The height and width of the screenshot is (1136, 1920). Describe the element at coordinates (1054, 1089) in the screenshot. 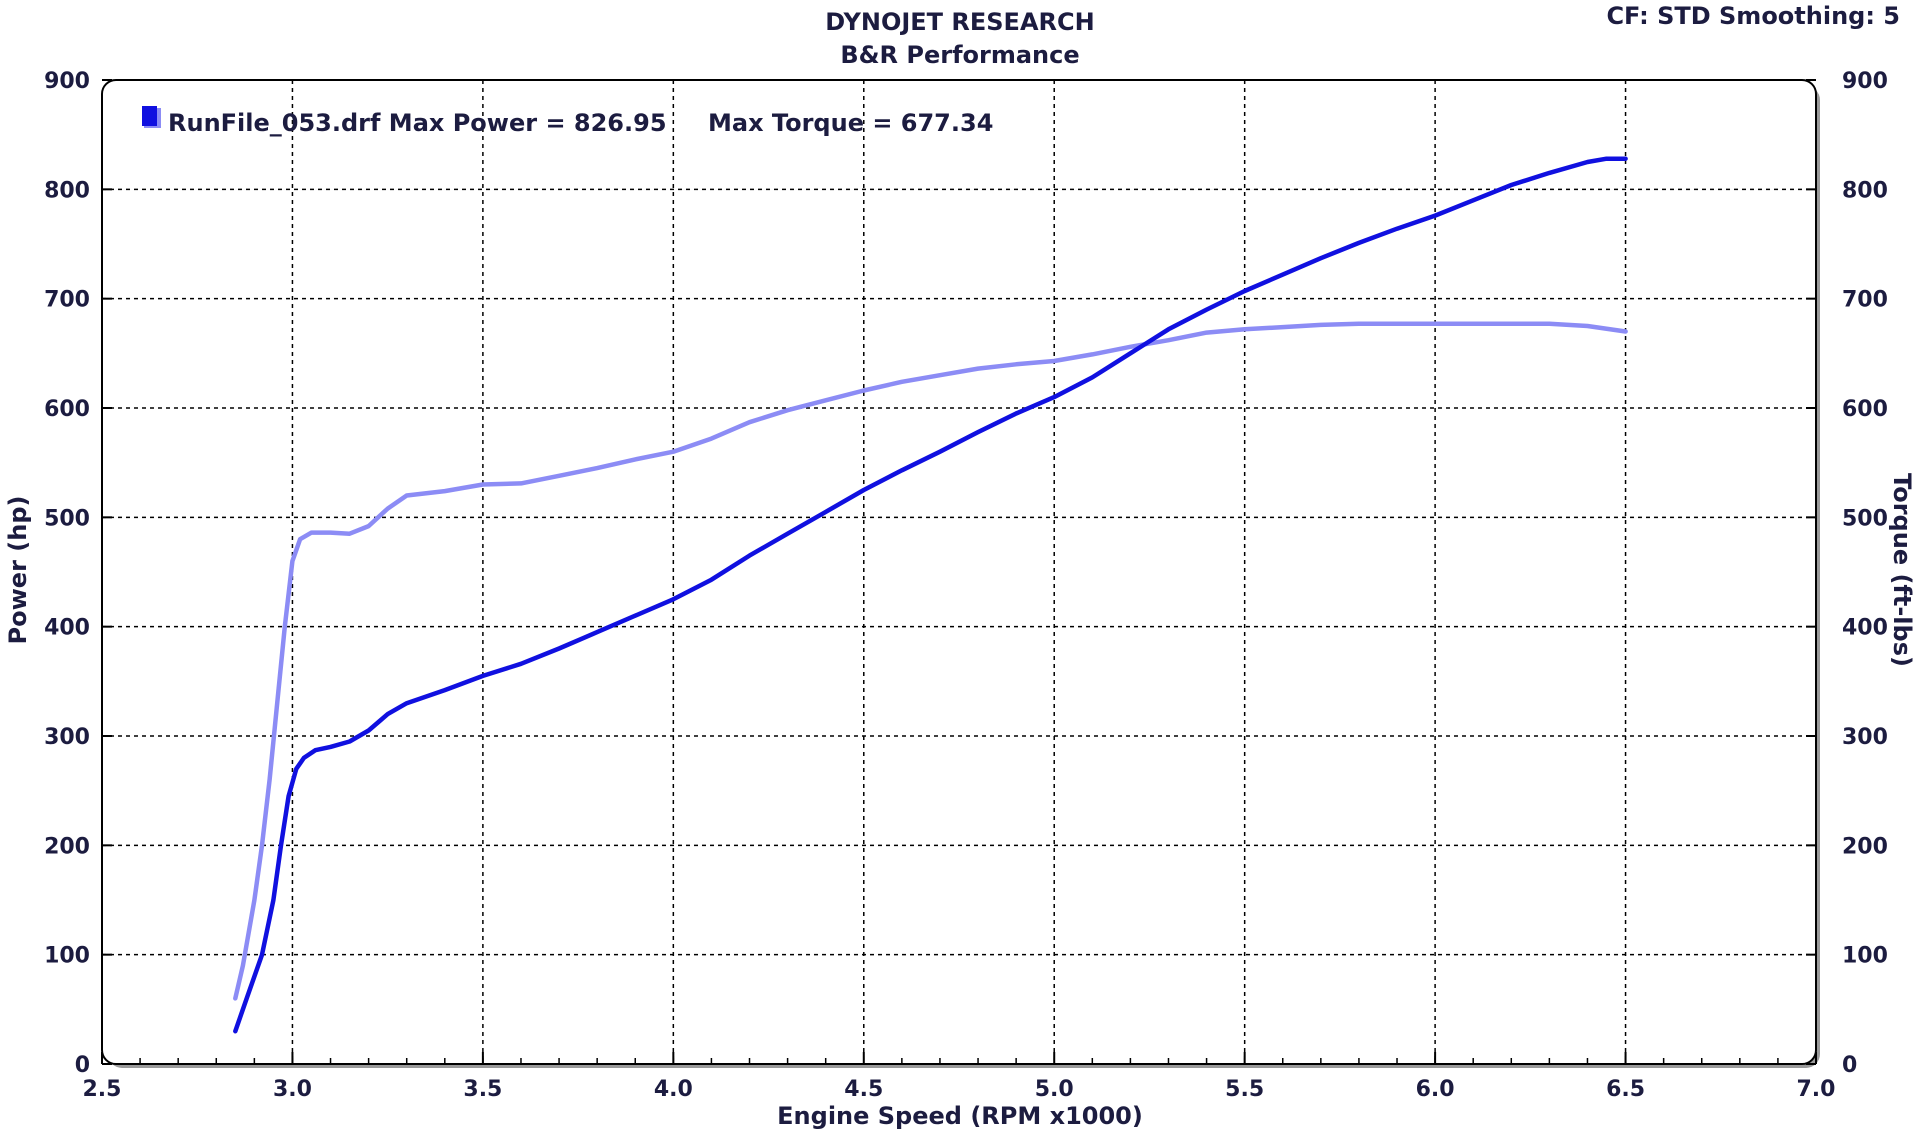

I see `x-tick-label: 5.0` at that location.